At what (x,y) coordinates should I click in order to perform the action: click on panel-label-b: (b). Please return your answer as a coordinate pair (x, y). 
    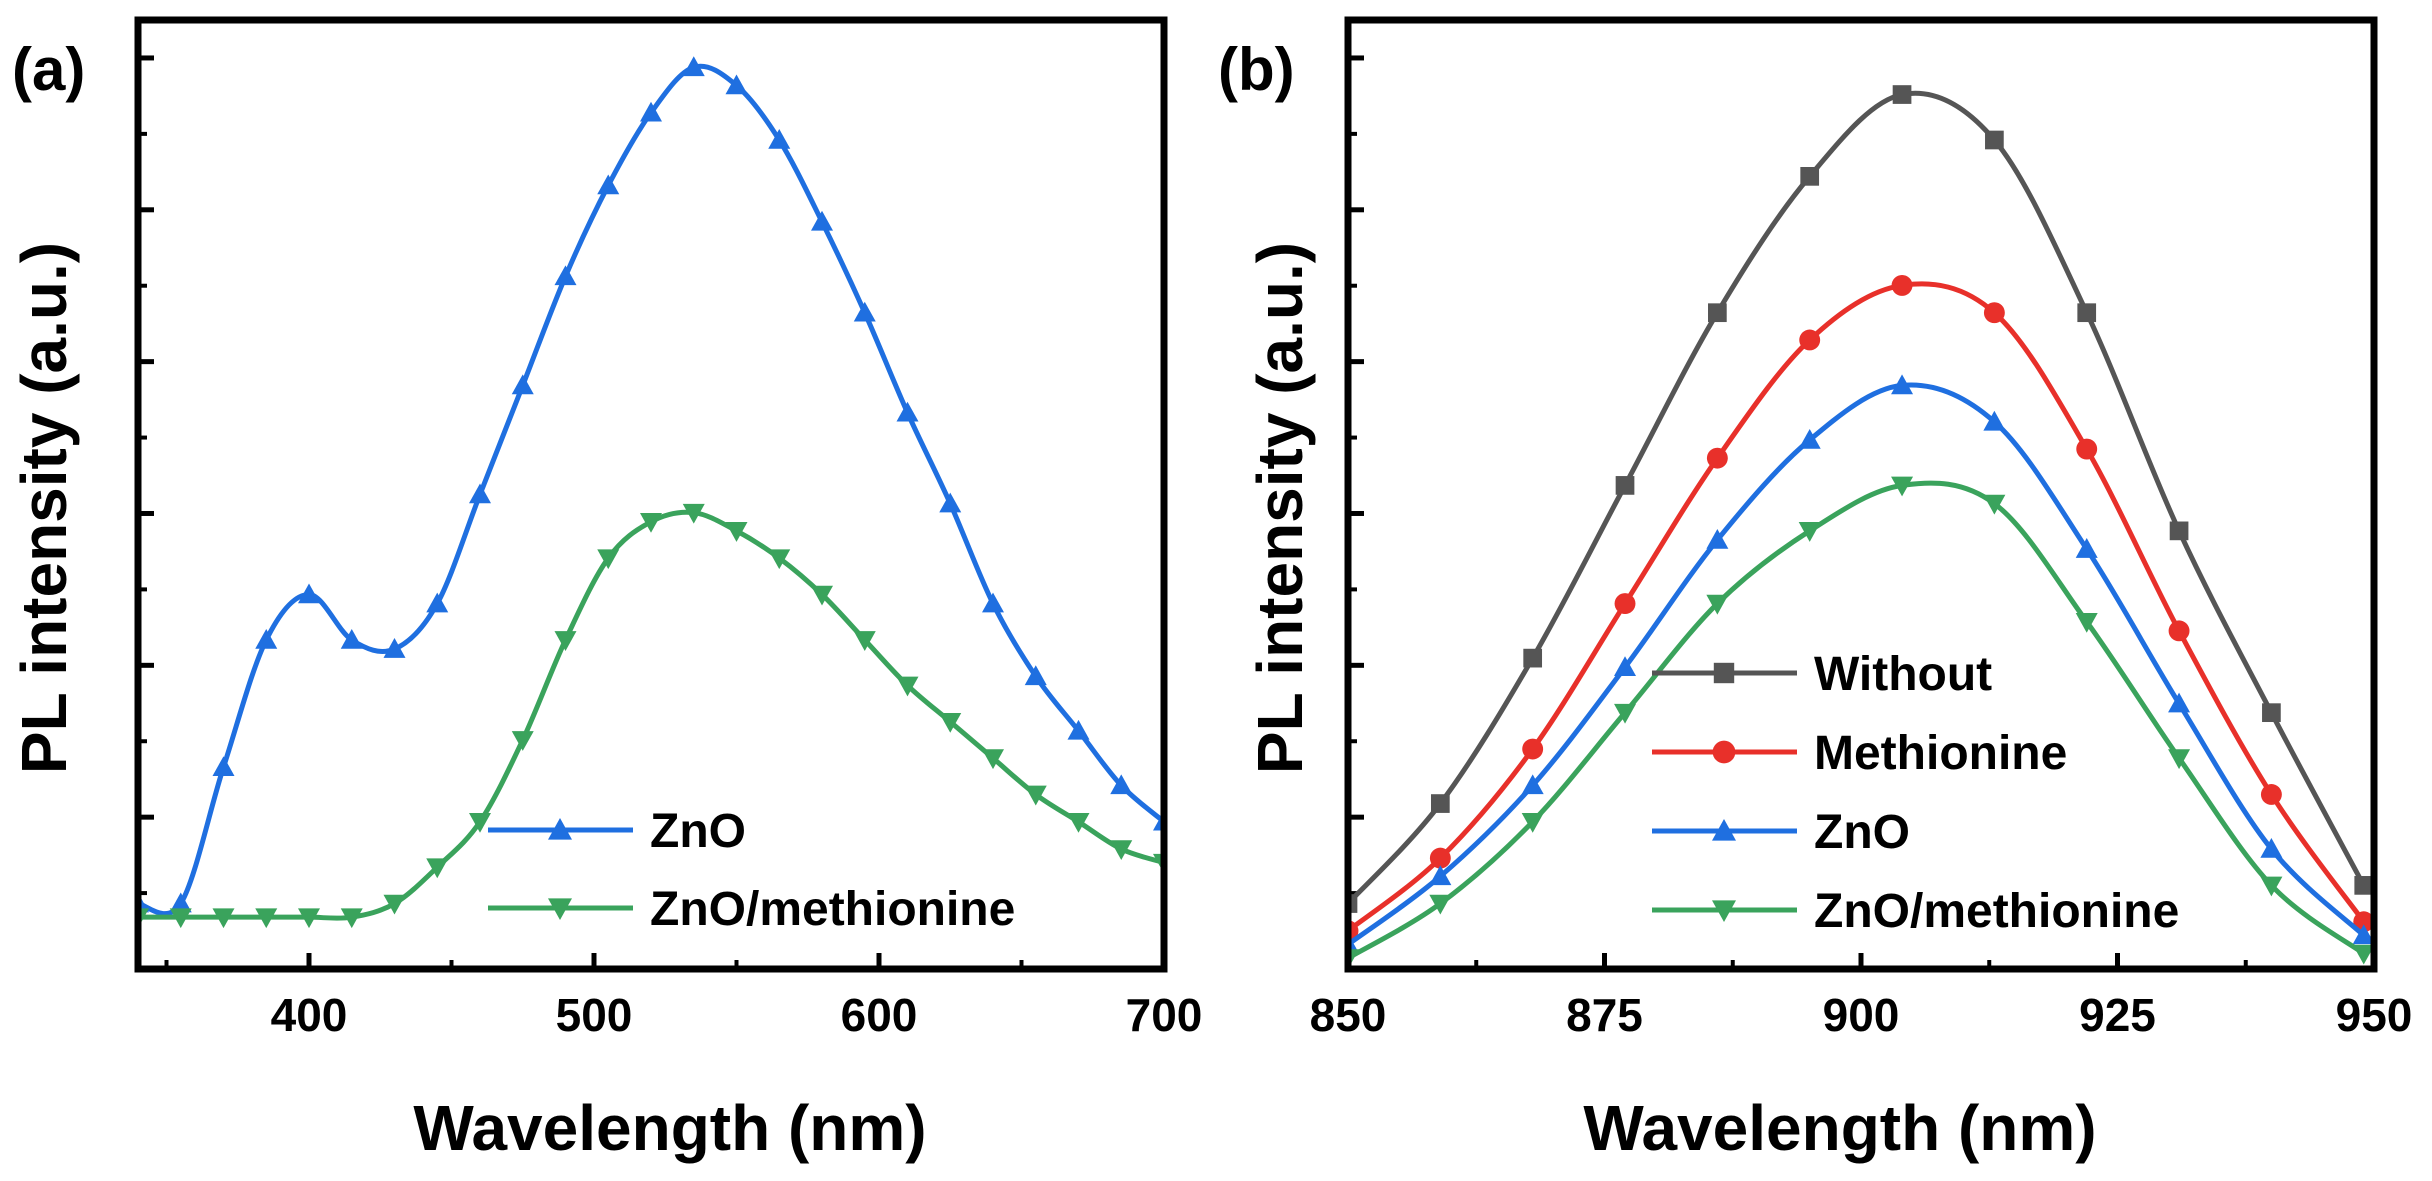
    Looking at the image, I should click on (1256, 69).